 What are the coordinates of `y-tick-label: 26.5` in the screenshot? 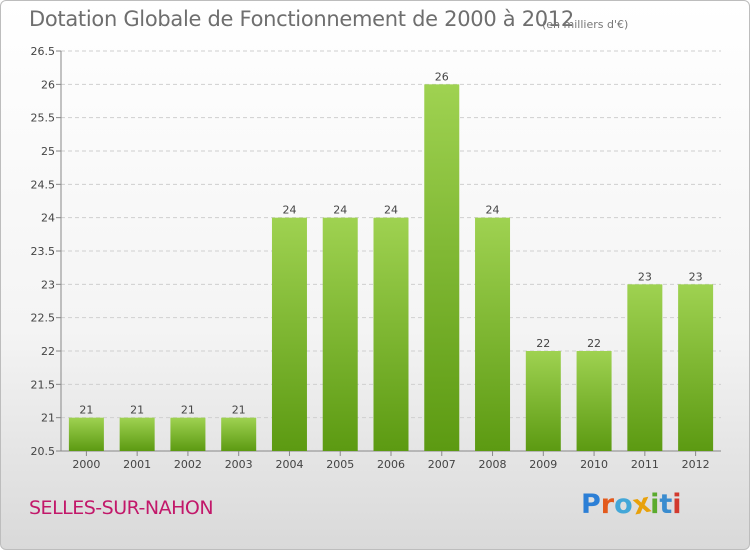 It's located at (43, 51).